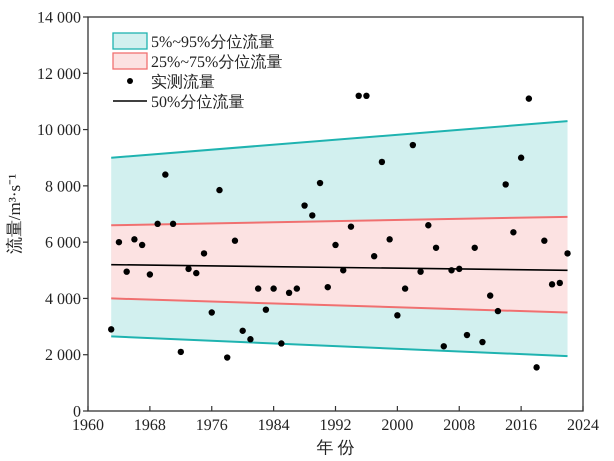  I want to click on y-tick-label: 12 000, so click(59, 74).